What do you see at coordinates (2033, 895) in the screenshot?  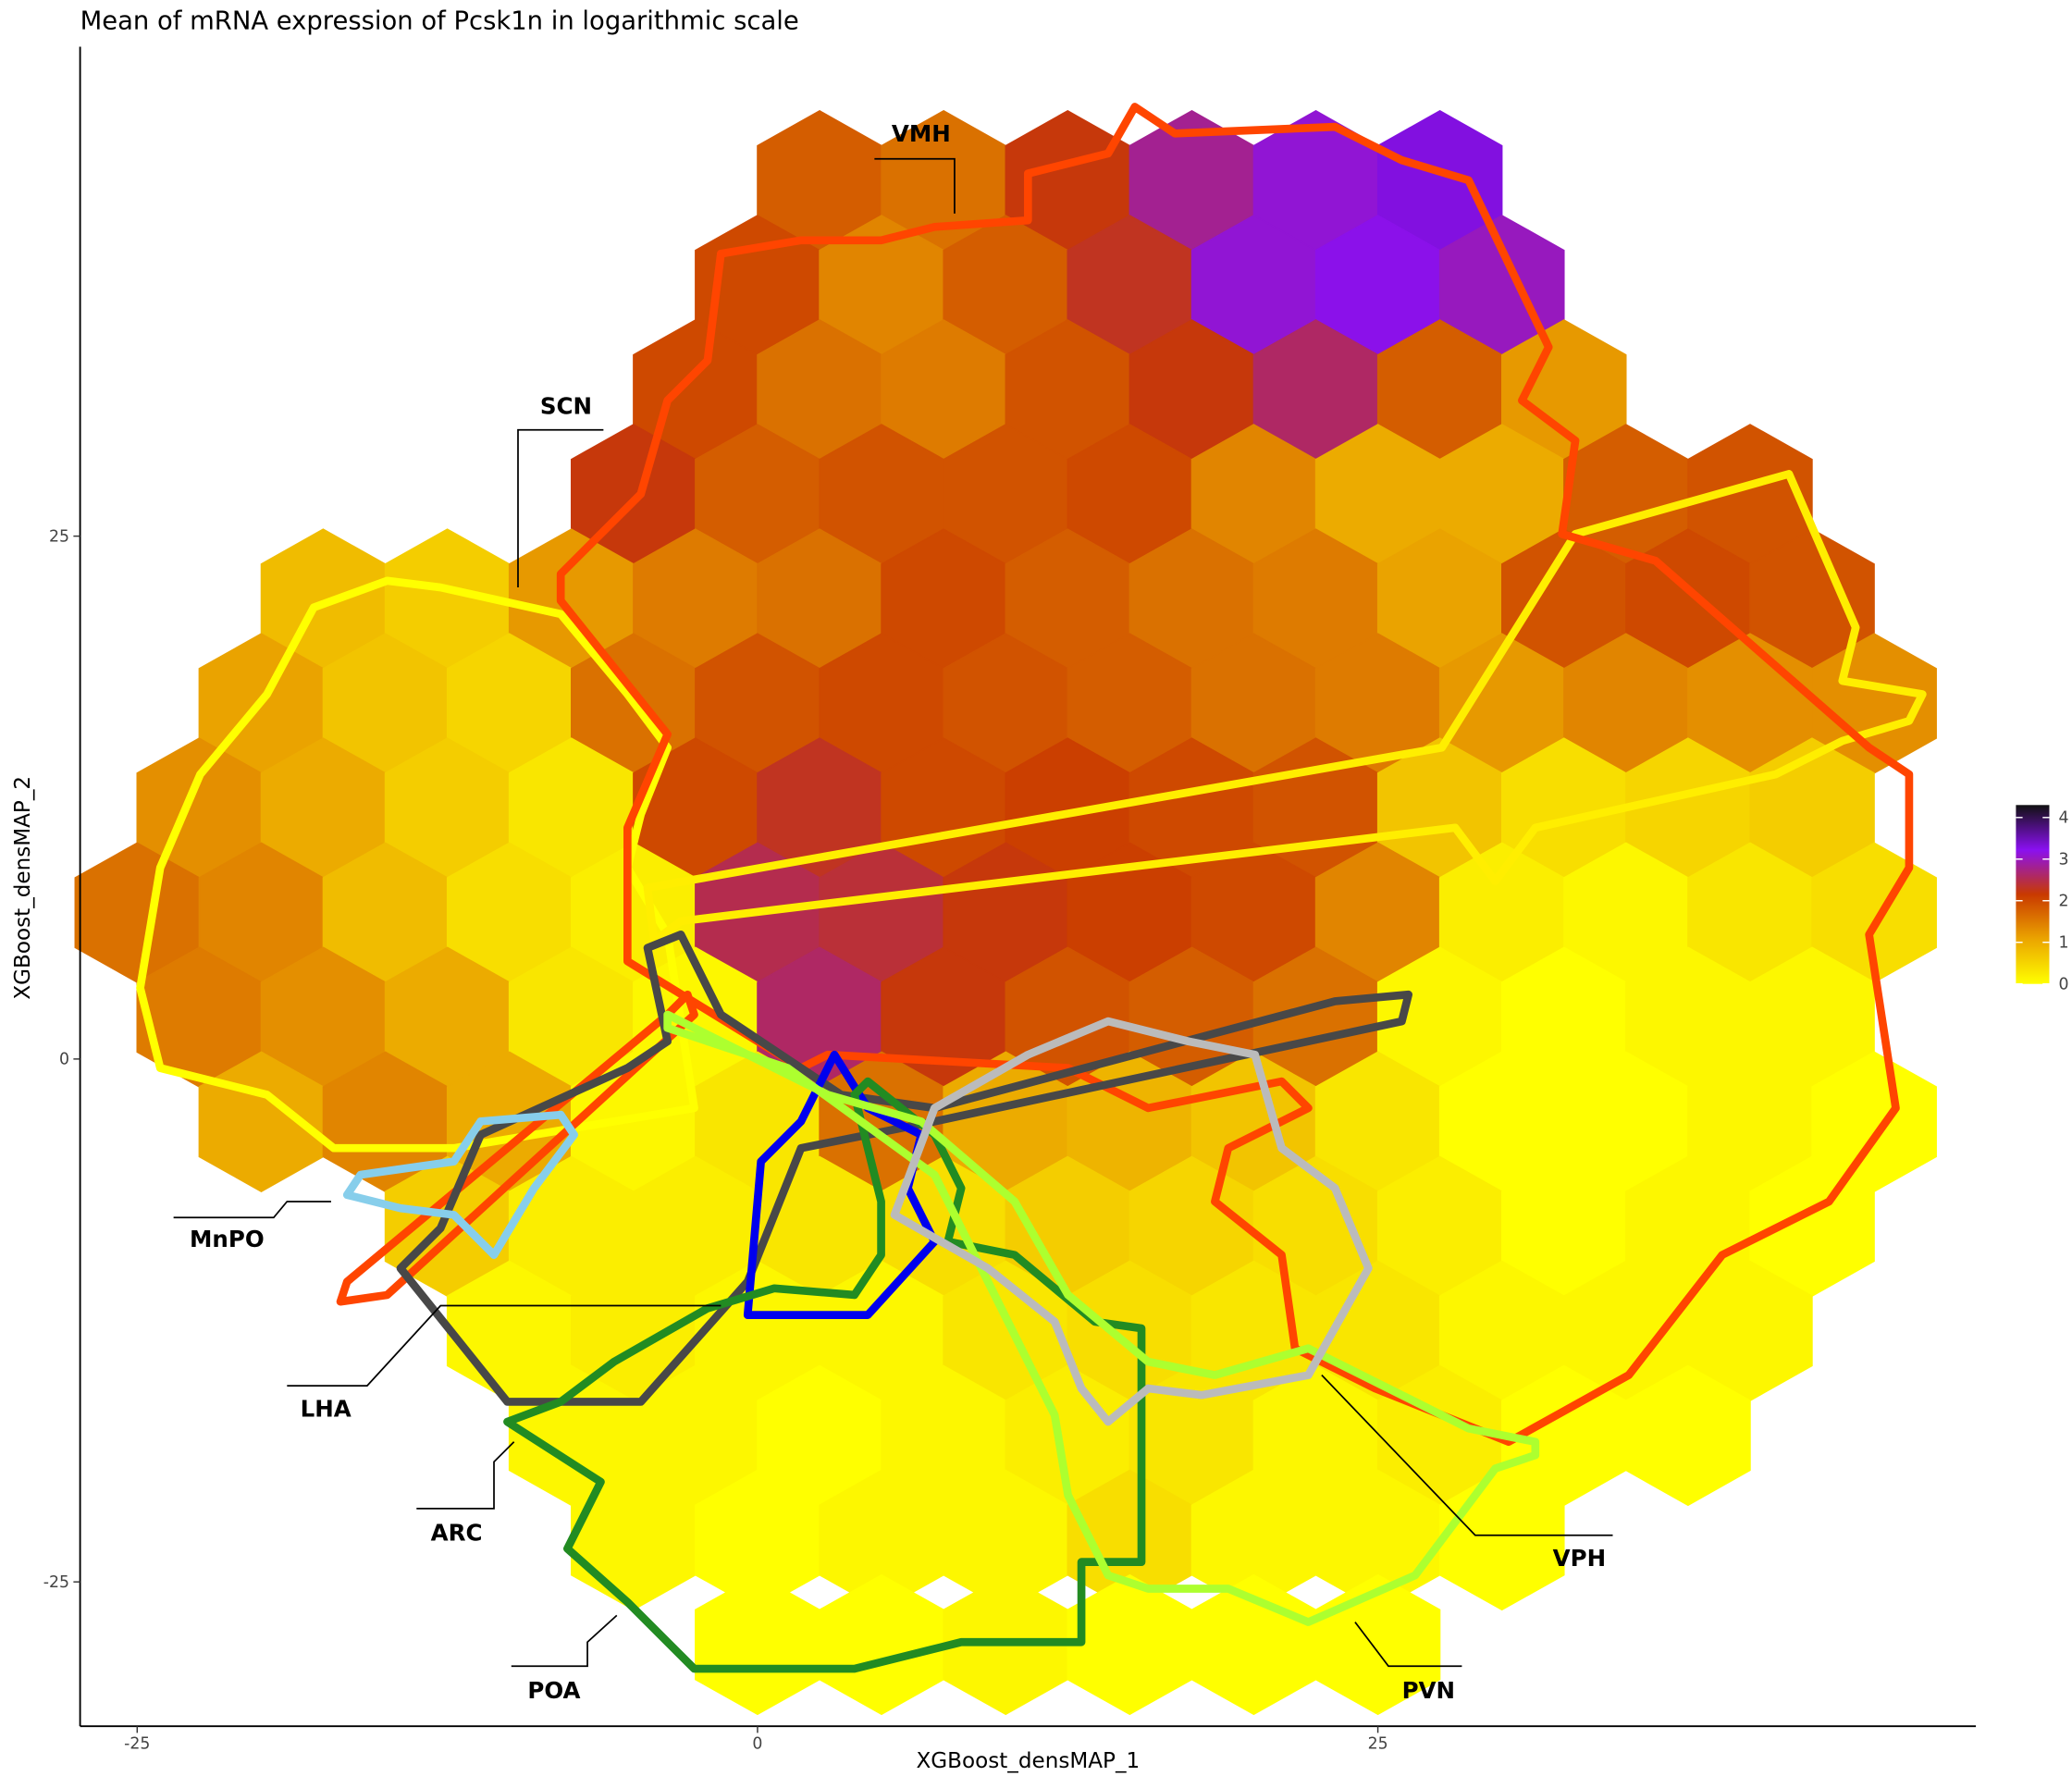 I see `colorbar` at bounding box center [2033, 895].